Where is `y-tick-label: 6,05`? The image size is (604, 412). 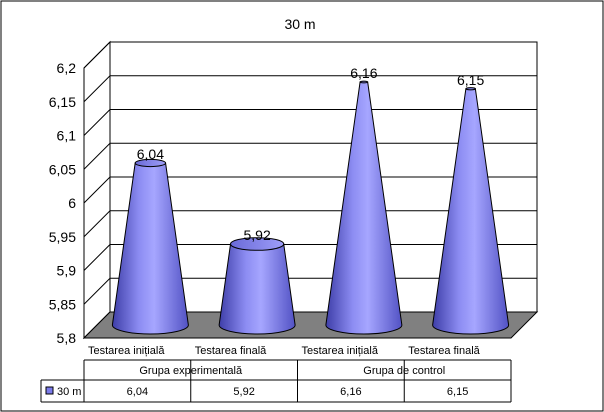
y-tick-label: 6,05 is located at coordinates (62, 169).